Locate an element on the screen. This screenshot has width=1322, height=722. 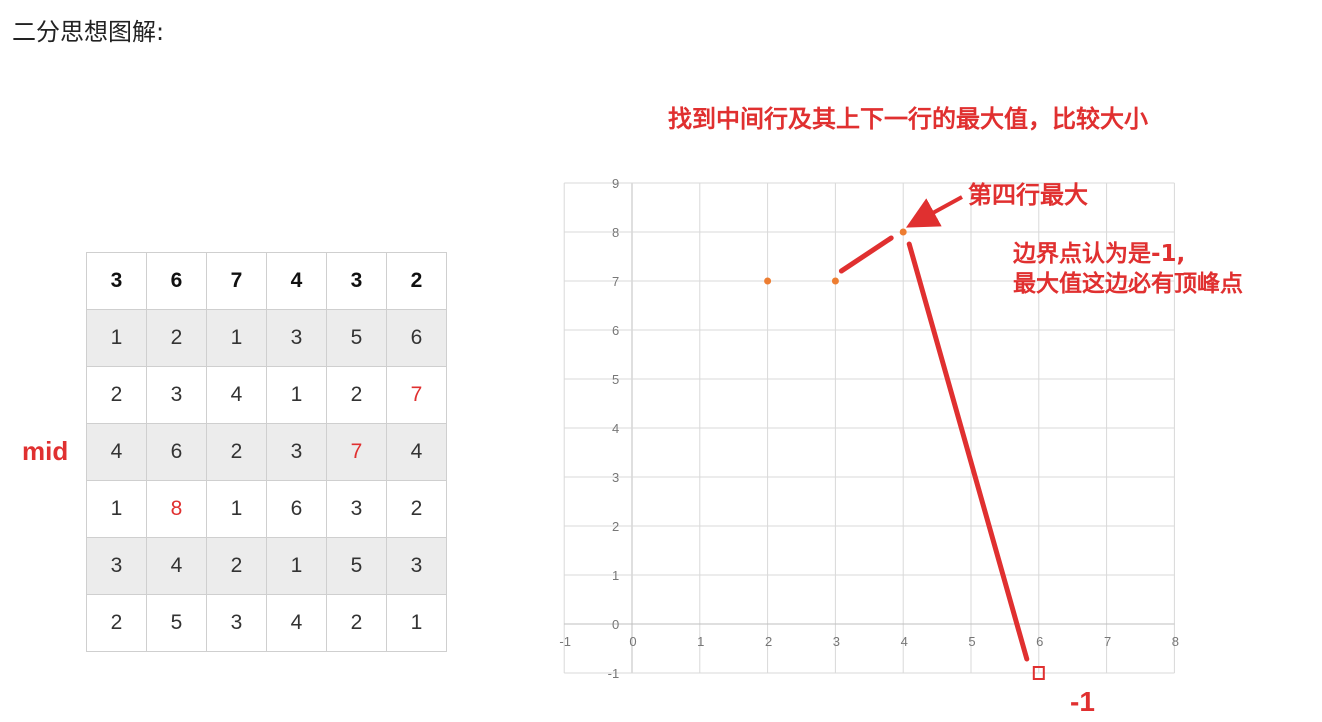
x-tick-label: 1 is located at coordinates (700, 641).